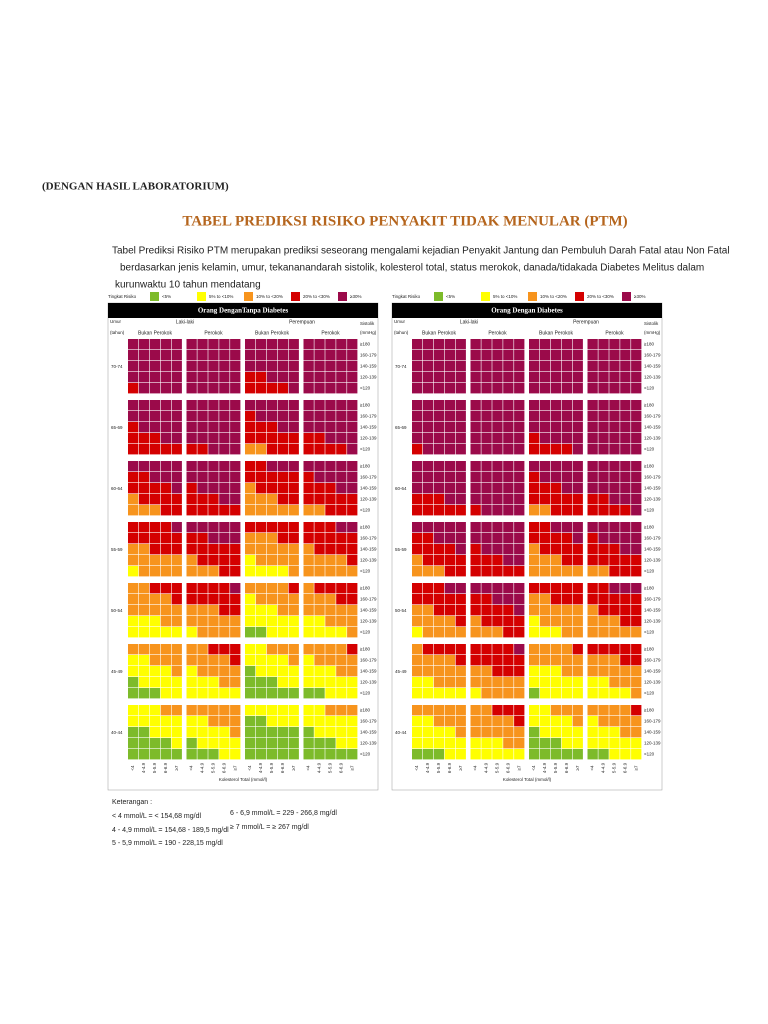 This screenshot has width=768, height=1024. Describe the element at coordinates (365, 754) in the screenshot. I see `bp-label: <120` at that location.